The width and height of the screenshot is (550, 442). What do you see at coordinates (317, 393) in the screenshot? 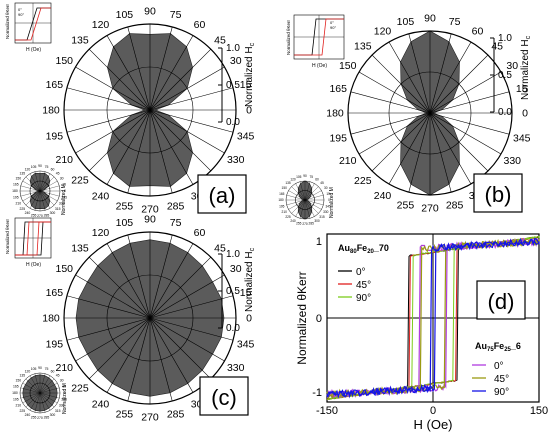
I see `y-tick-neg1: -1` at bounding box center [317, 393].